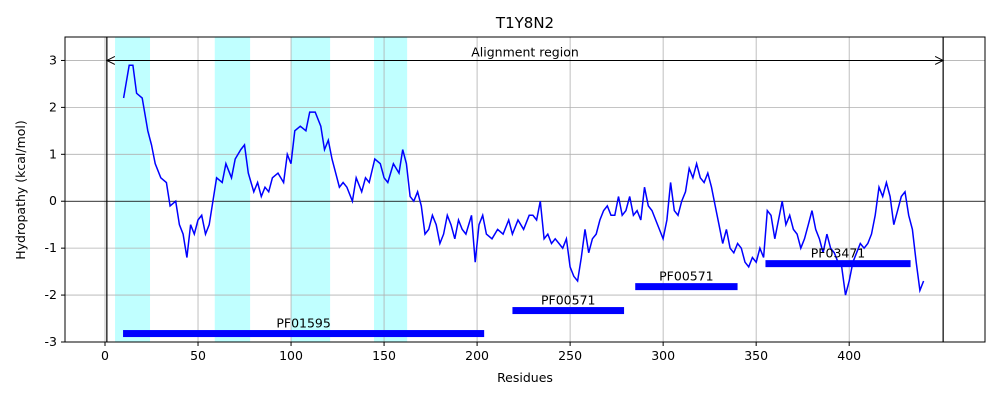 The height and width of the screenshot is (404, 1000). Describe the element at coordinates (53, 59) in the screenshot. I see `y-tick-label: 3` at that location.